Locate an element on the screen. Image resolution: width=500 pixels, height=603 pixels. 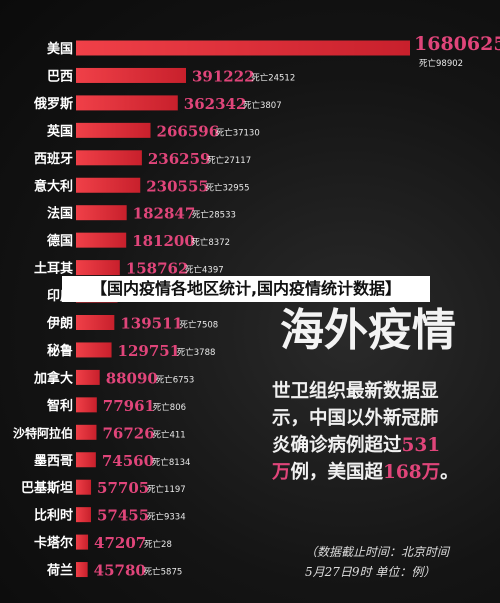
panel-desc-line: 万例，美国超168万。 is located at coordinates (365, 472).